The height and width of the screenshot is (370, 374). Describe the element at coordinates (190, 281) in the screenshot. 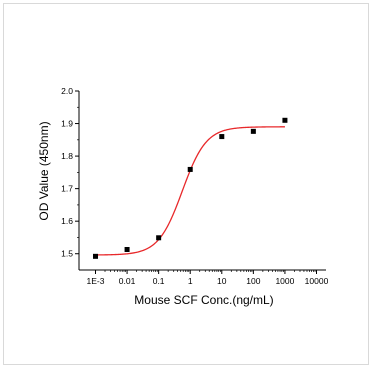

I see `x-tick-label: 1` at that location.